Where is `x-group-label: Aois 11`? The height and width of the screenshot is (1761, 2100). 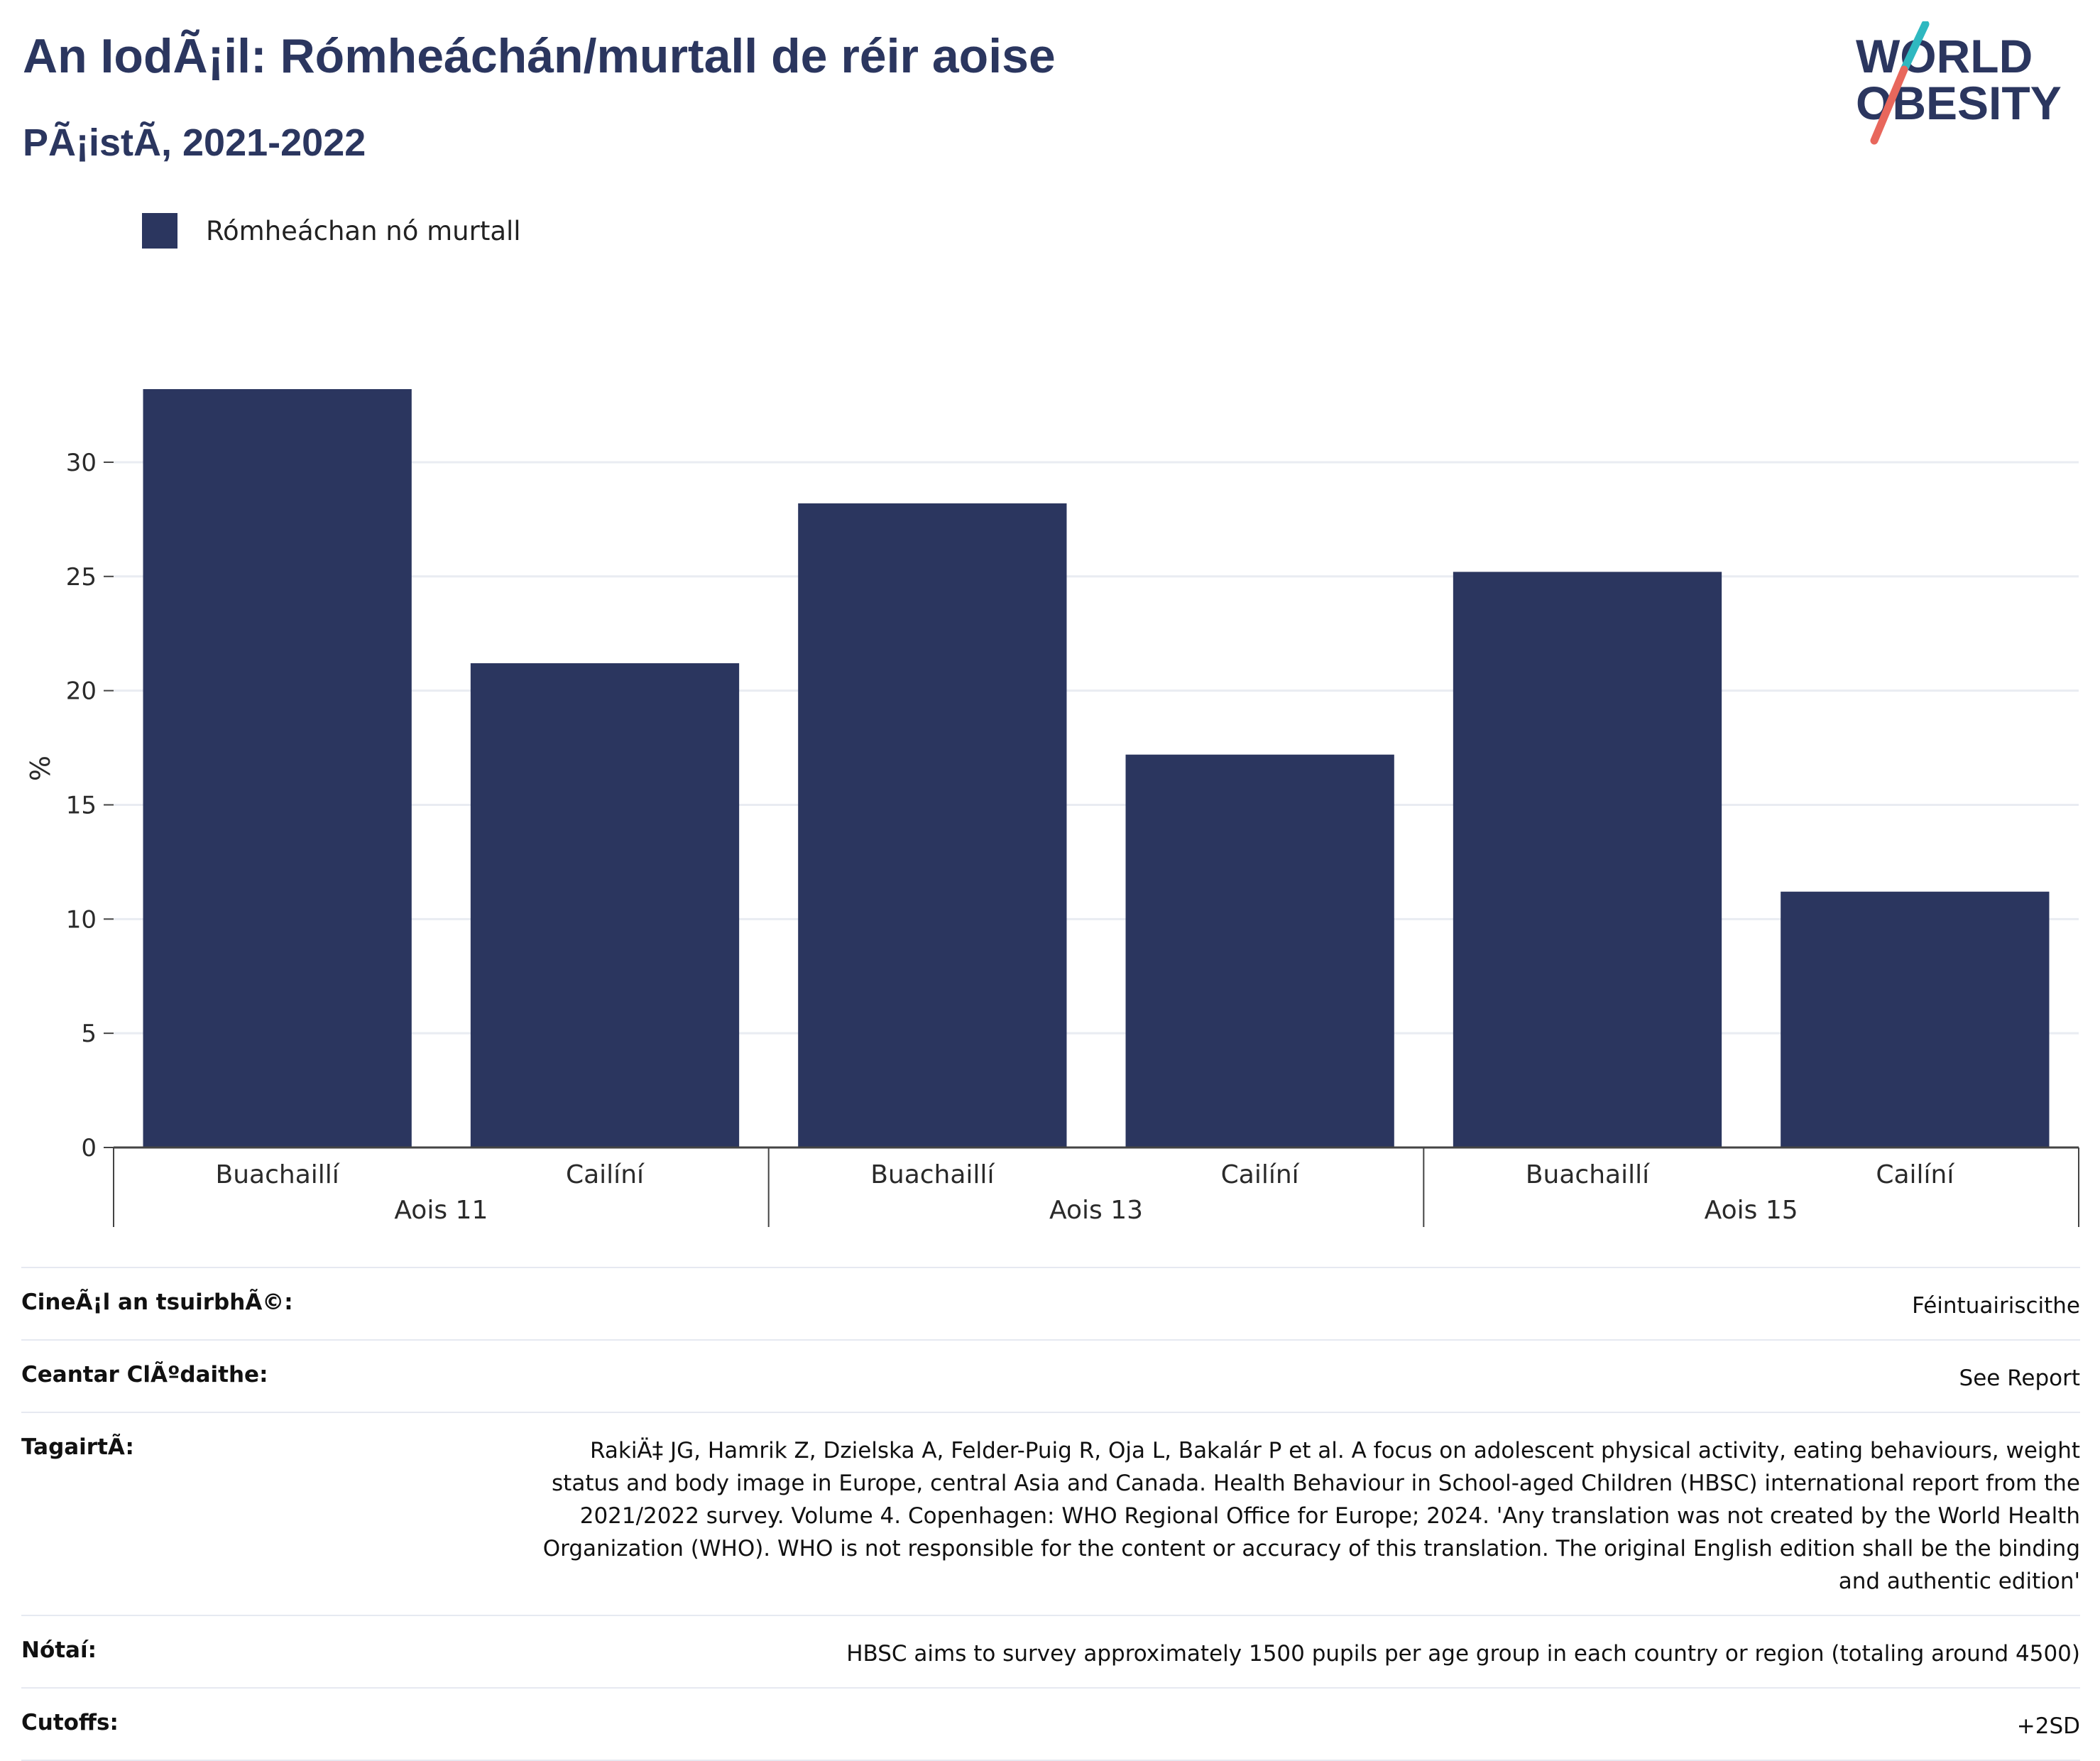
x-group-label: Aois 11 is located at coordinates (441, 1210).